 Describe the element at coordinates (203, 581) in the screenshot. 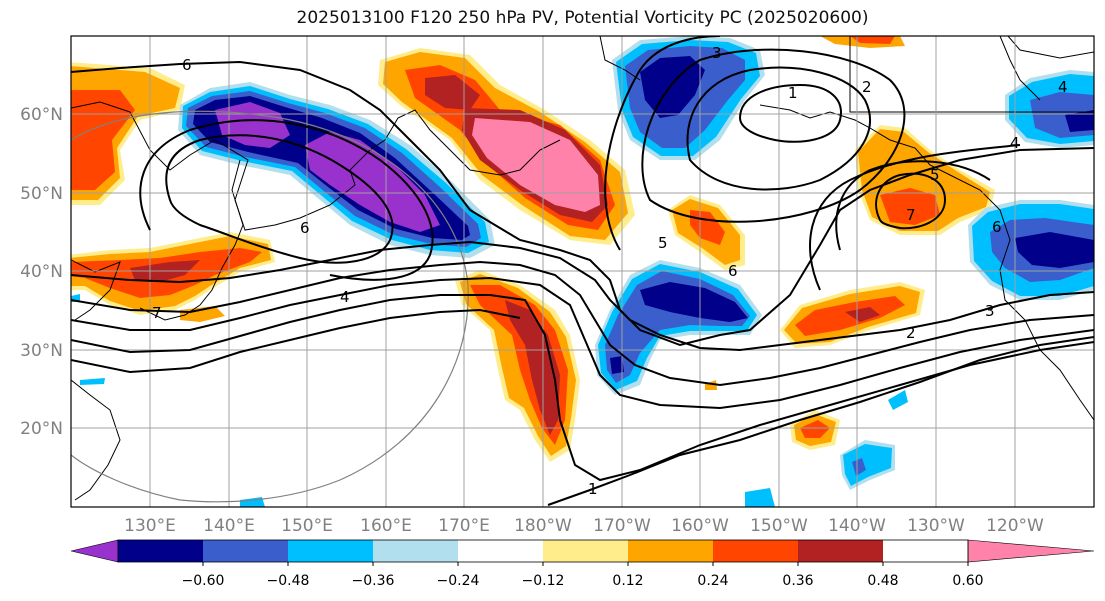

I see `colorbar-tick-label: −0.60` at that location.